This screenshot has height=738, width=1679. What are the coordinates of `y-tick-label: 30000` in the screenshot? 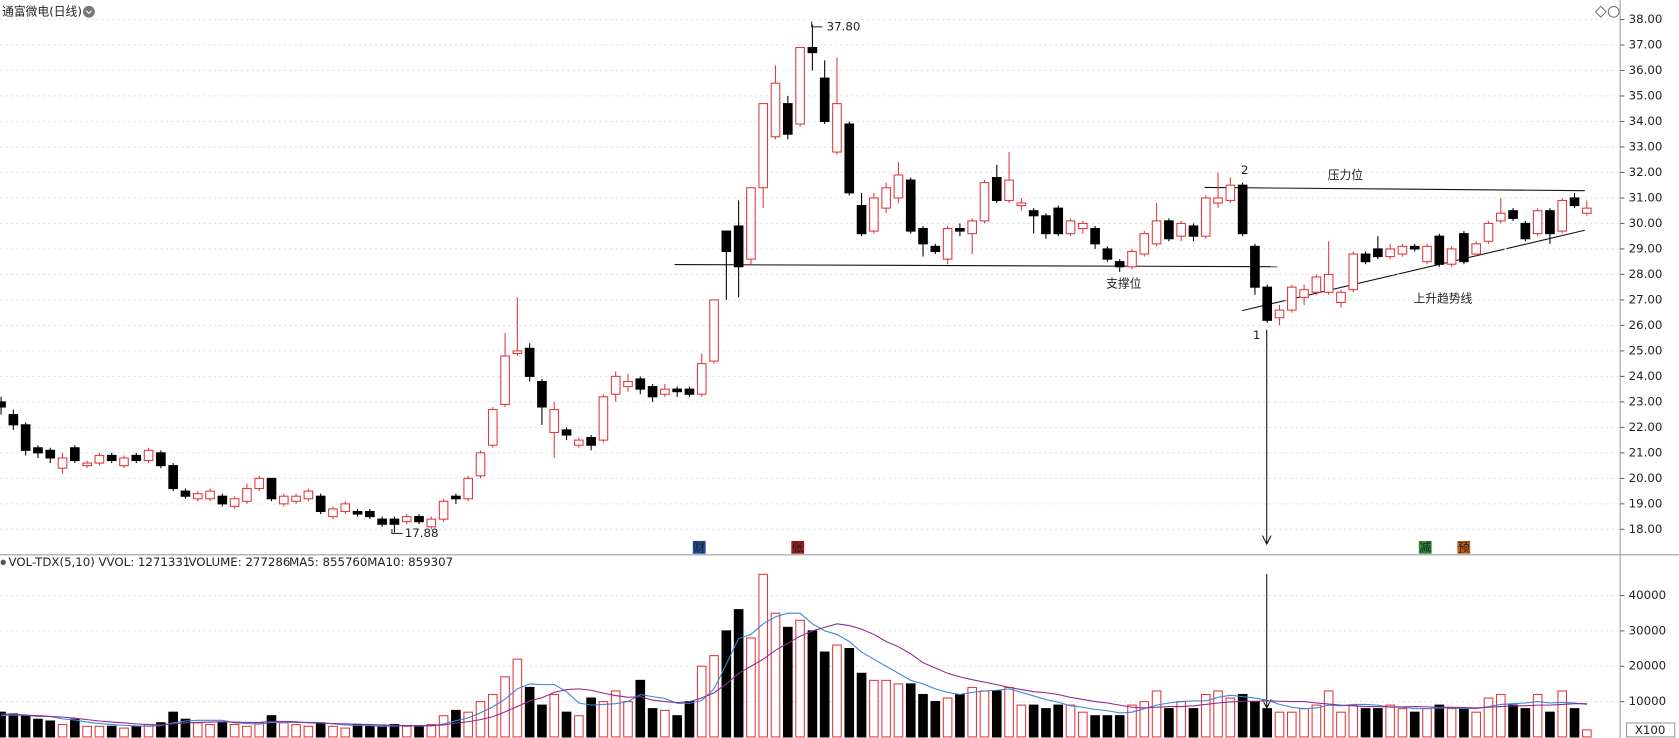 It's located at (1647, 630).